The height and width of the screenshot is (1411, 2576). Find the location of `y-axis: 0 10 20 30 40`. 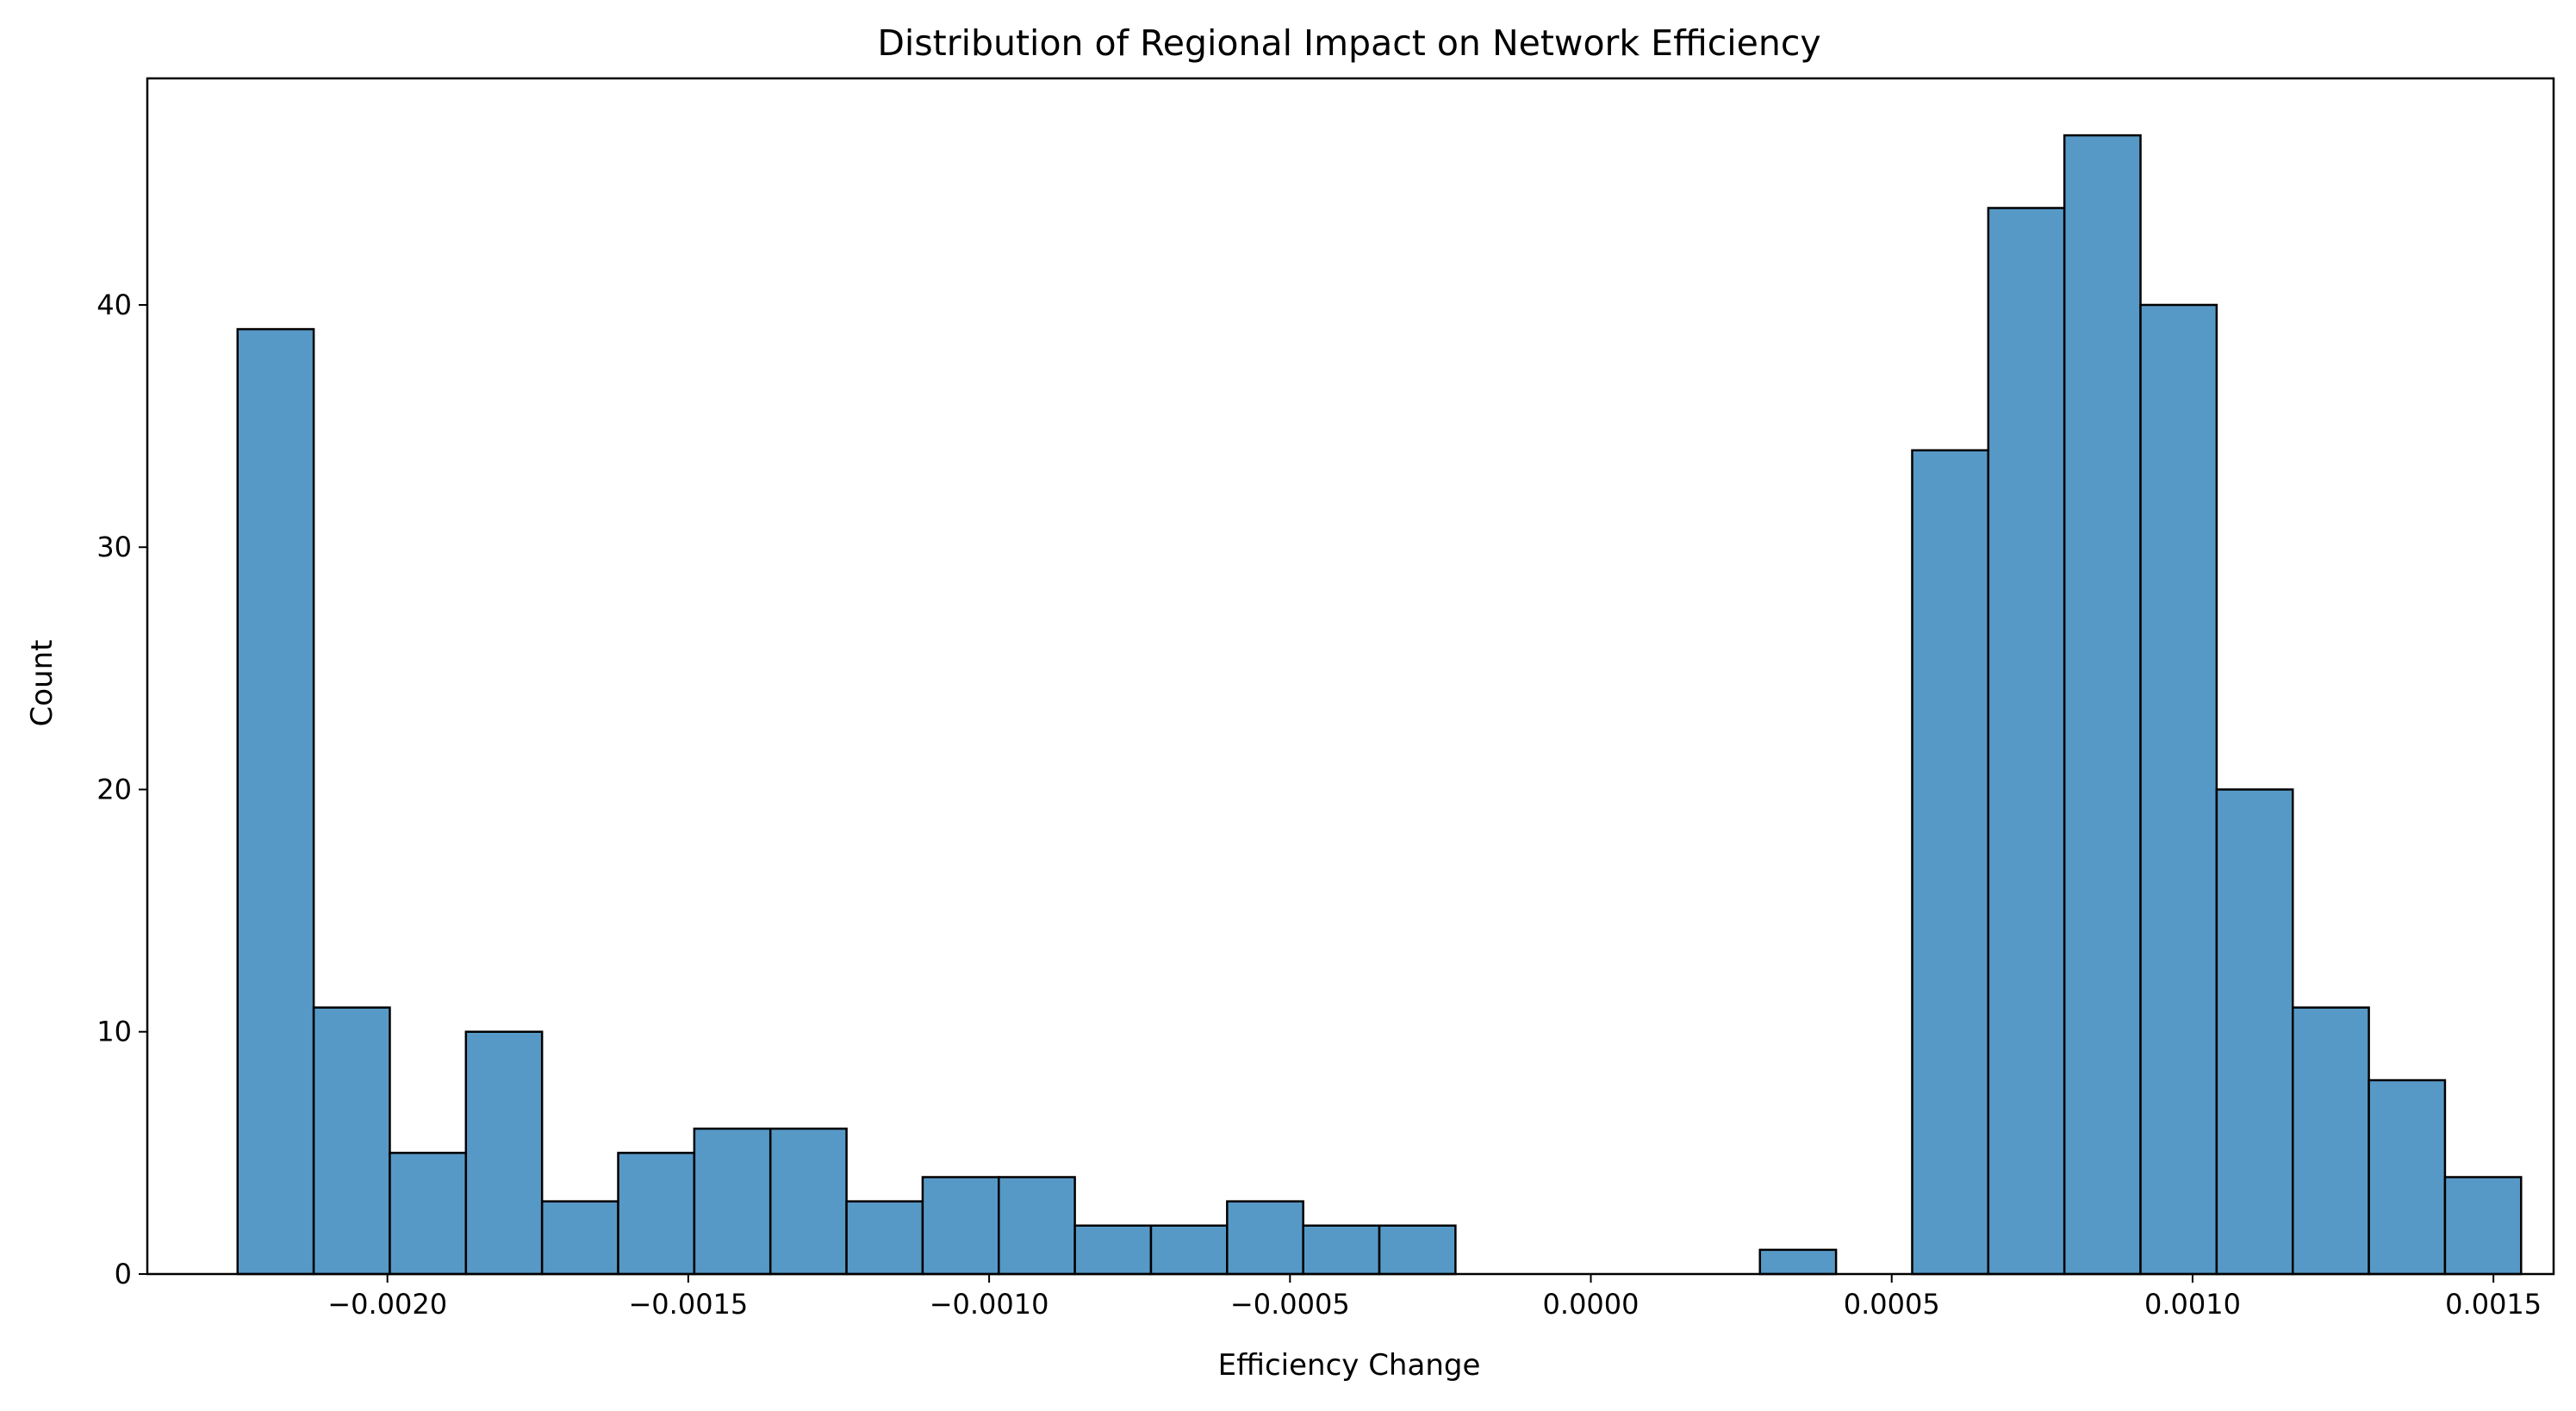

y-axis: 0 10 20 30 40 is located at coordinates (122, 789).